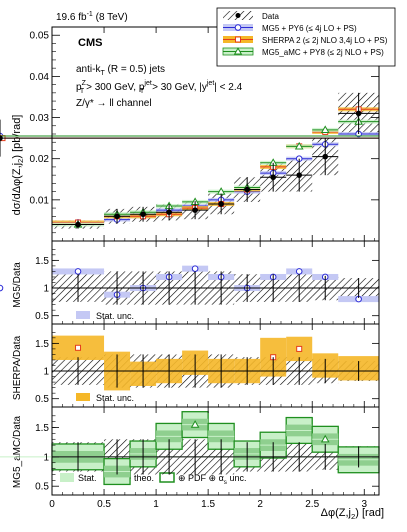 This screenshot has height=532, width=407. I want to click on y-axis-label-main: dσ/dΔφ(Z,j2) [pb/rad], so click(18, 165).